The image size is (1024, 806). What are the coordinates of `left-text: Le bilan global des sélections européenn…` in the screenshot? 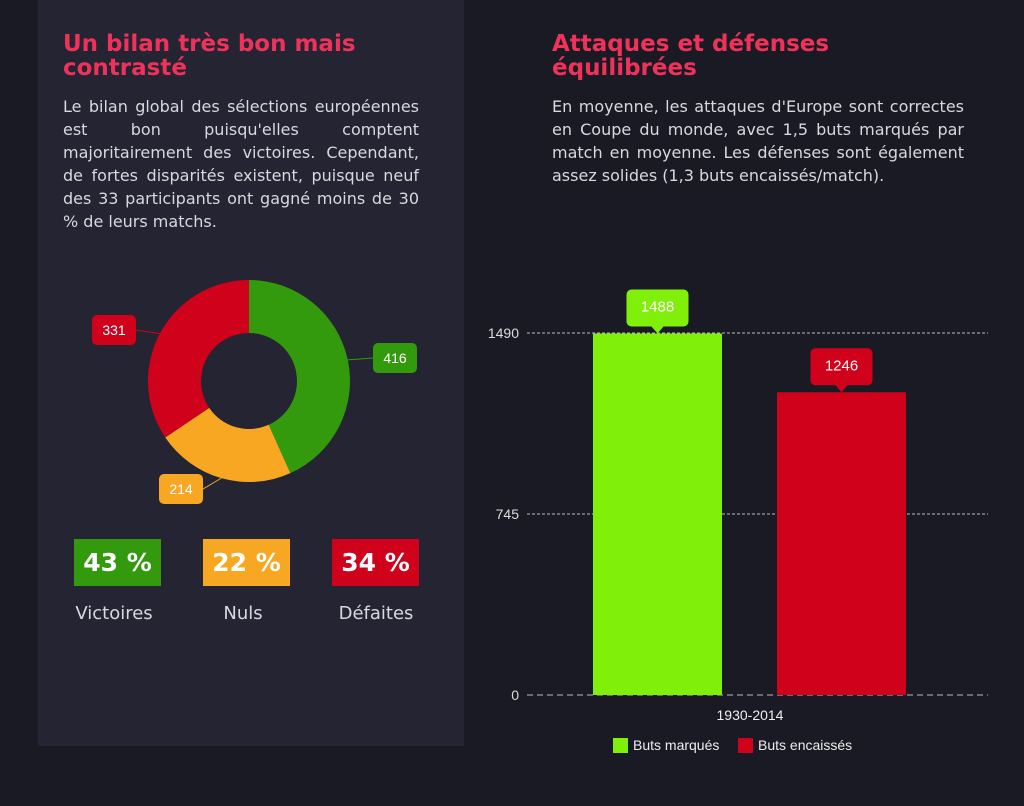 It's located at (241, 164).